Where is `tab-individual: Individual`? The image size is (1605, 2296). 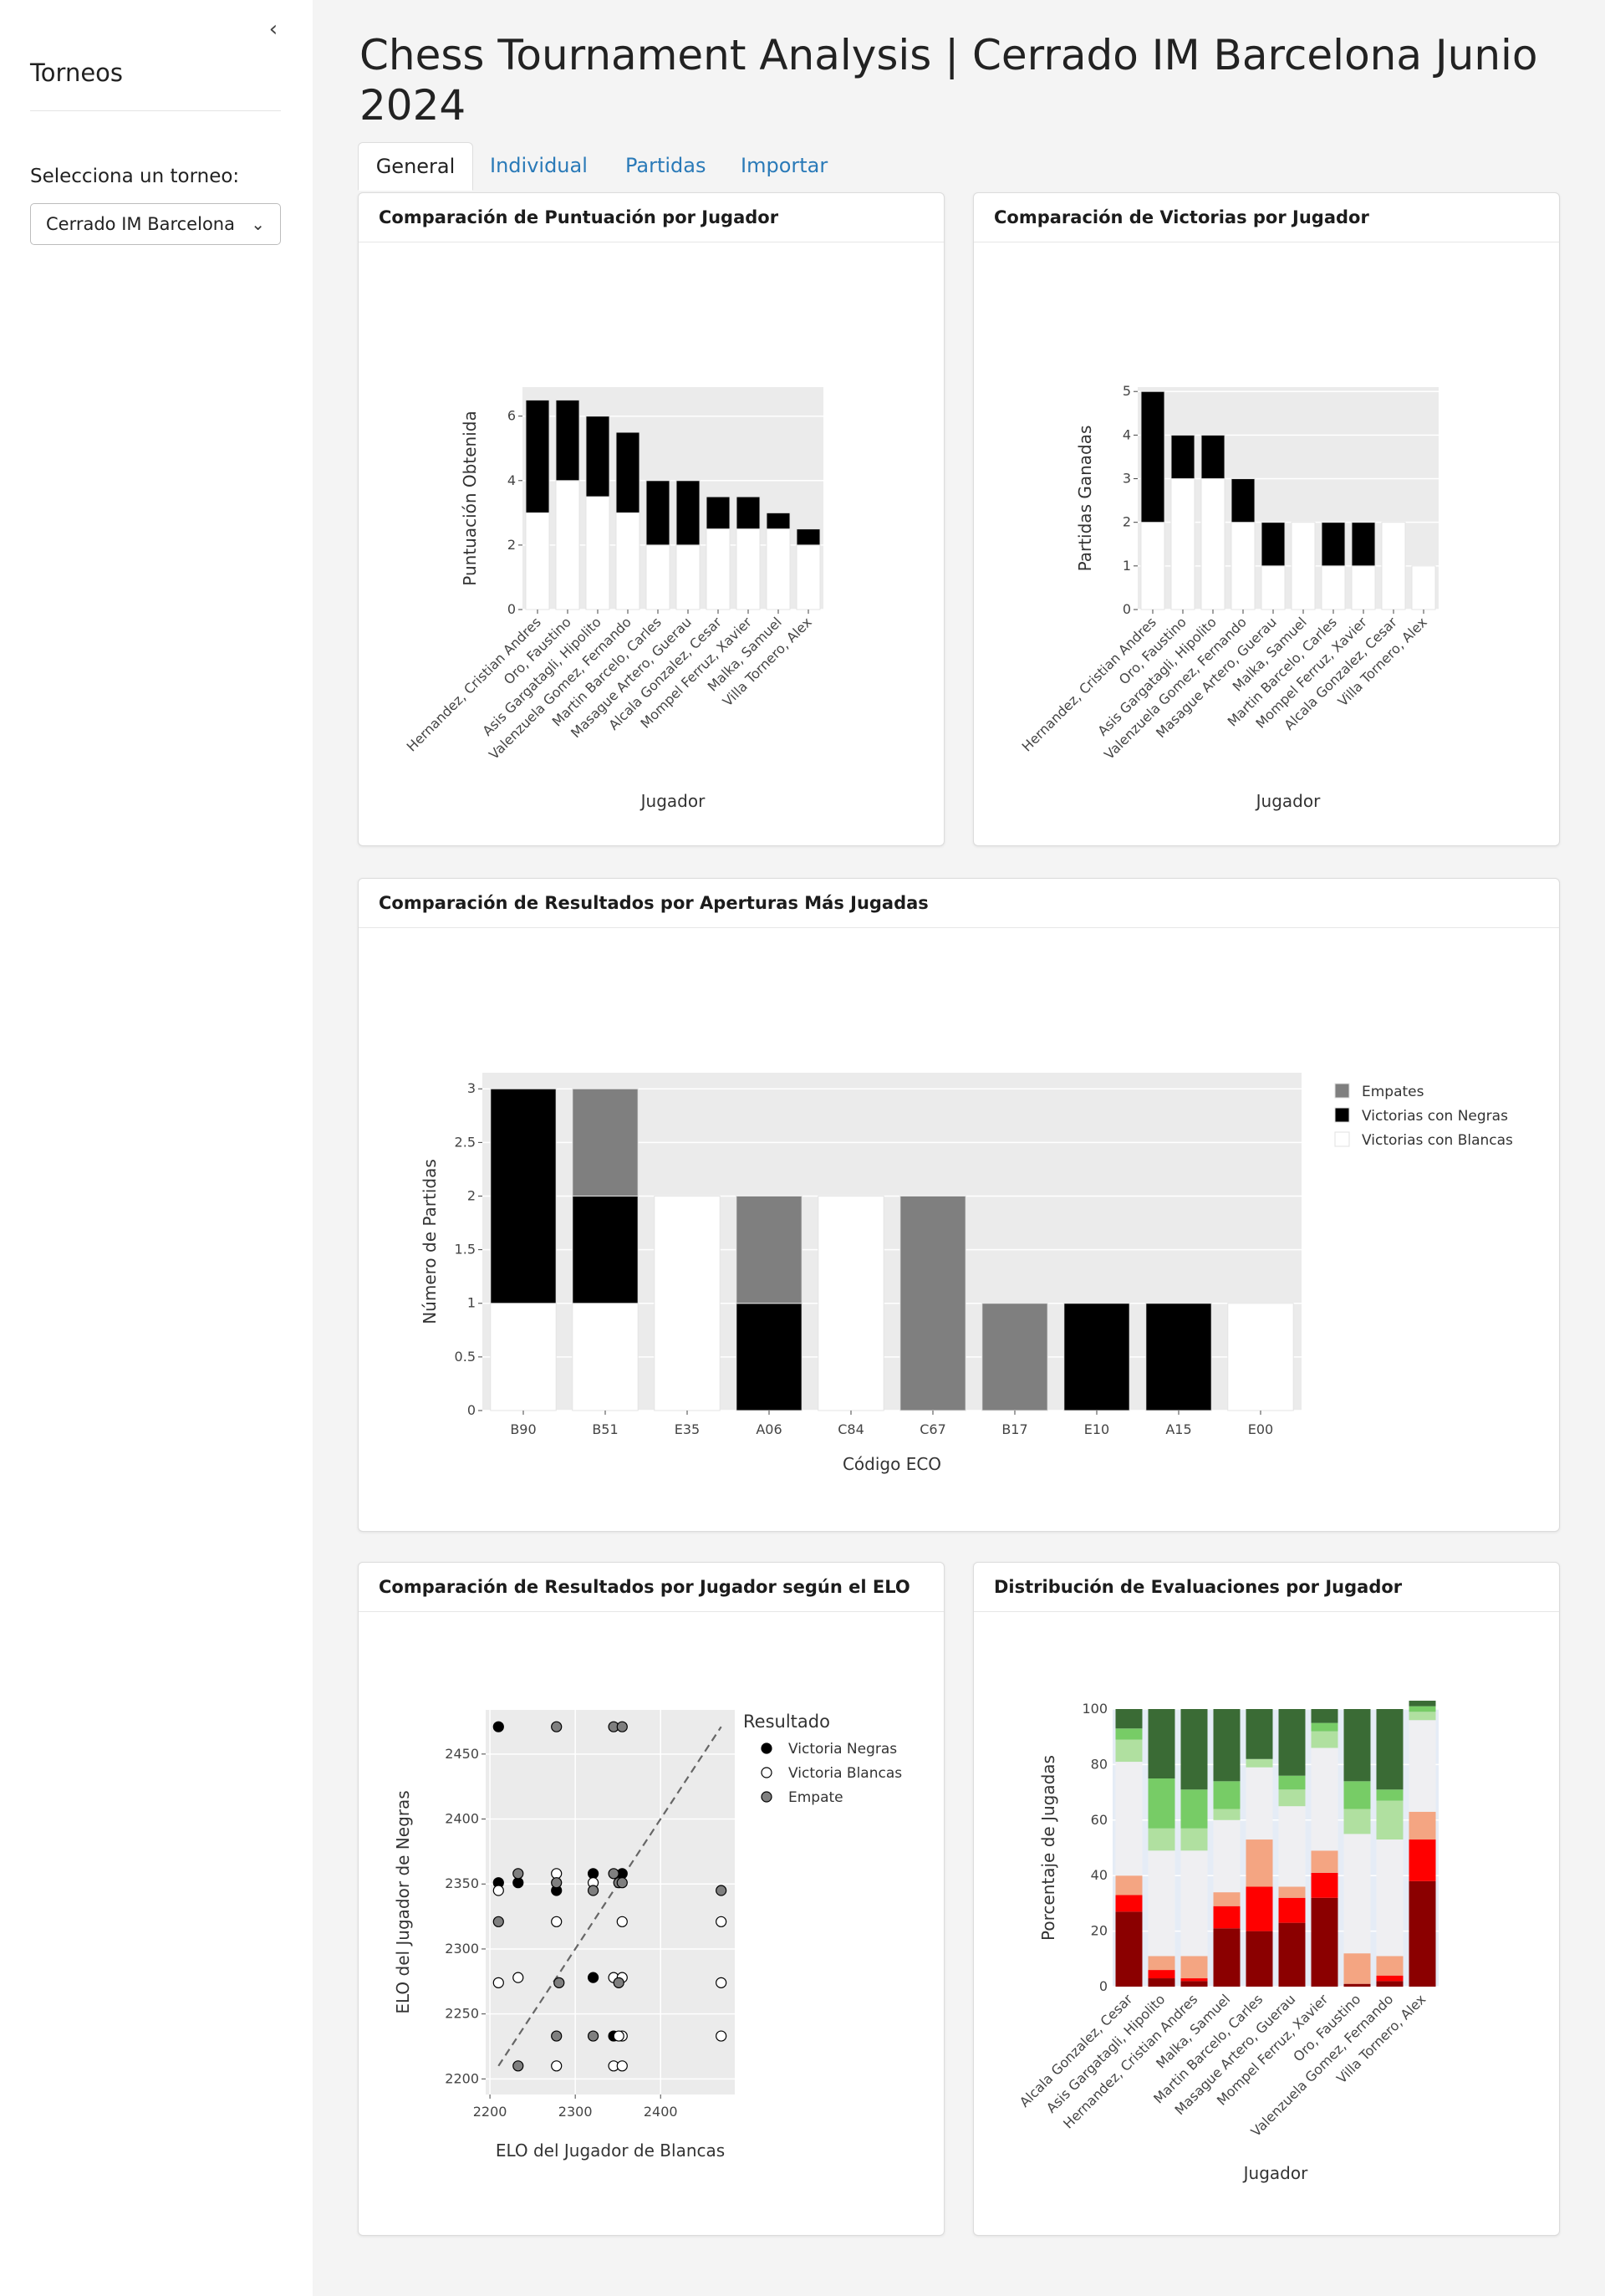
tab-individual: Individual is located at coordinates (539, 165).